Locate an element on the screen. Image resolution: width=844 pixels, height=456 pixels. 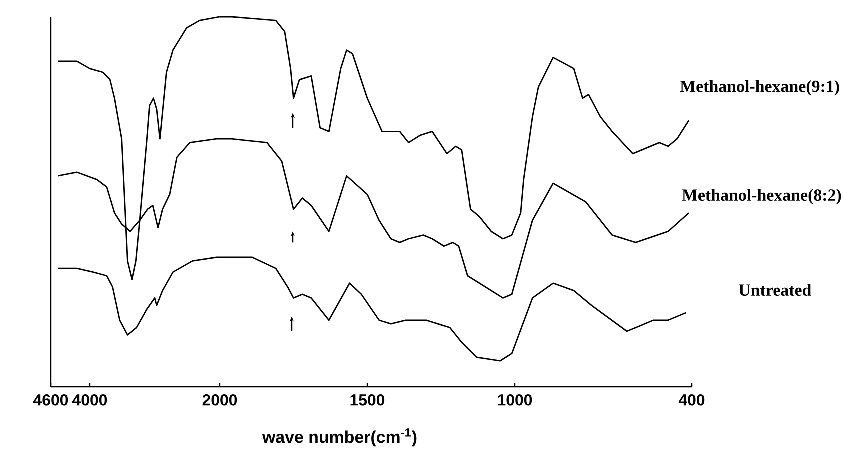
x-axis-title: wave number(cm$^{-1}$) is located at coordinates (339, 437).